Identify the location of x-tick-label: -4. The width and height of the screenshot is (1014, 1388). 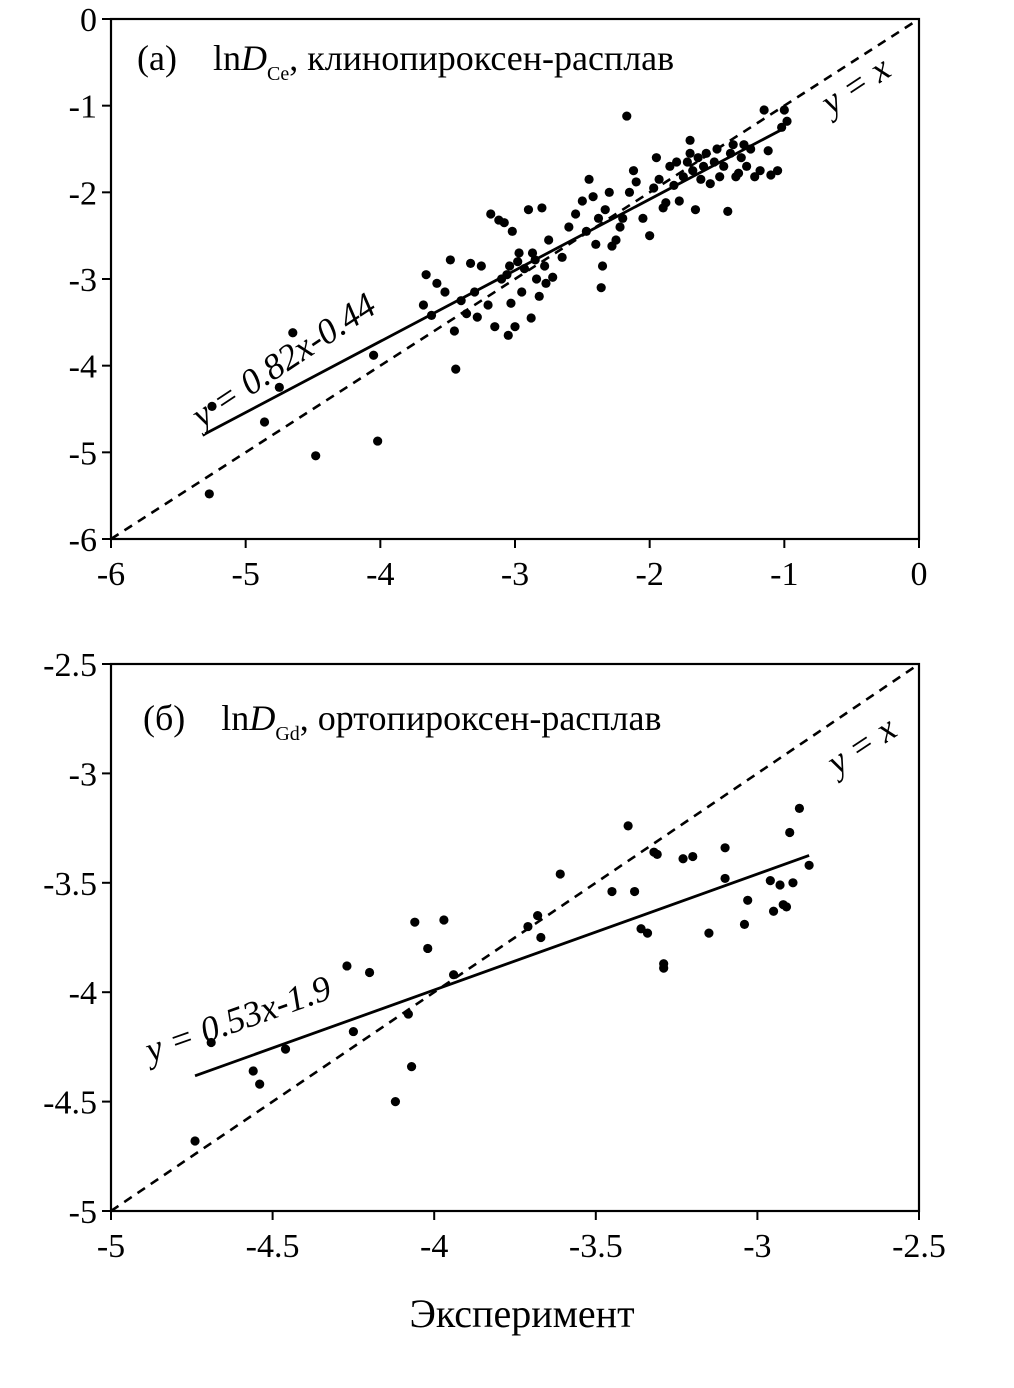
(434, 1246).